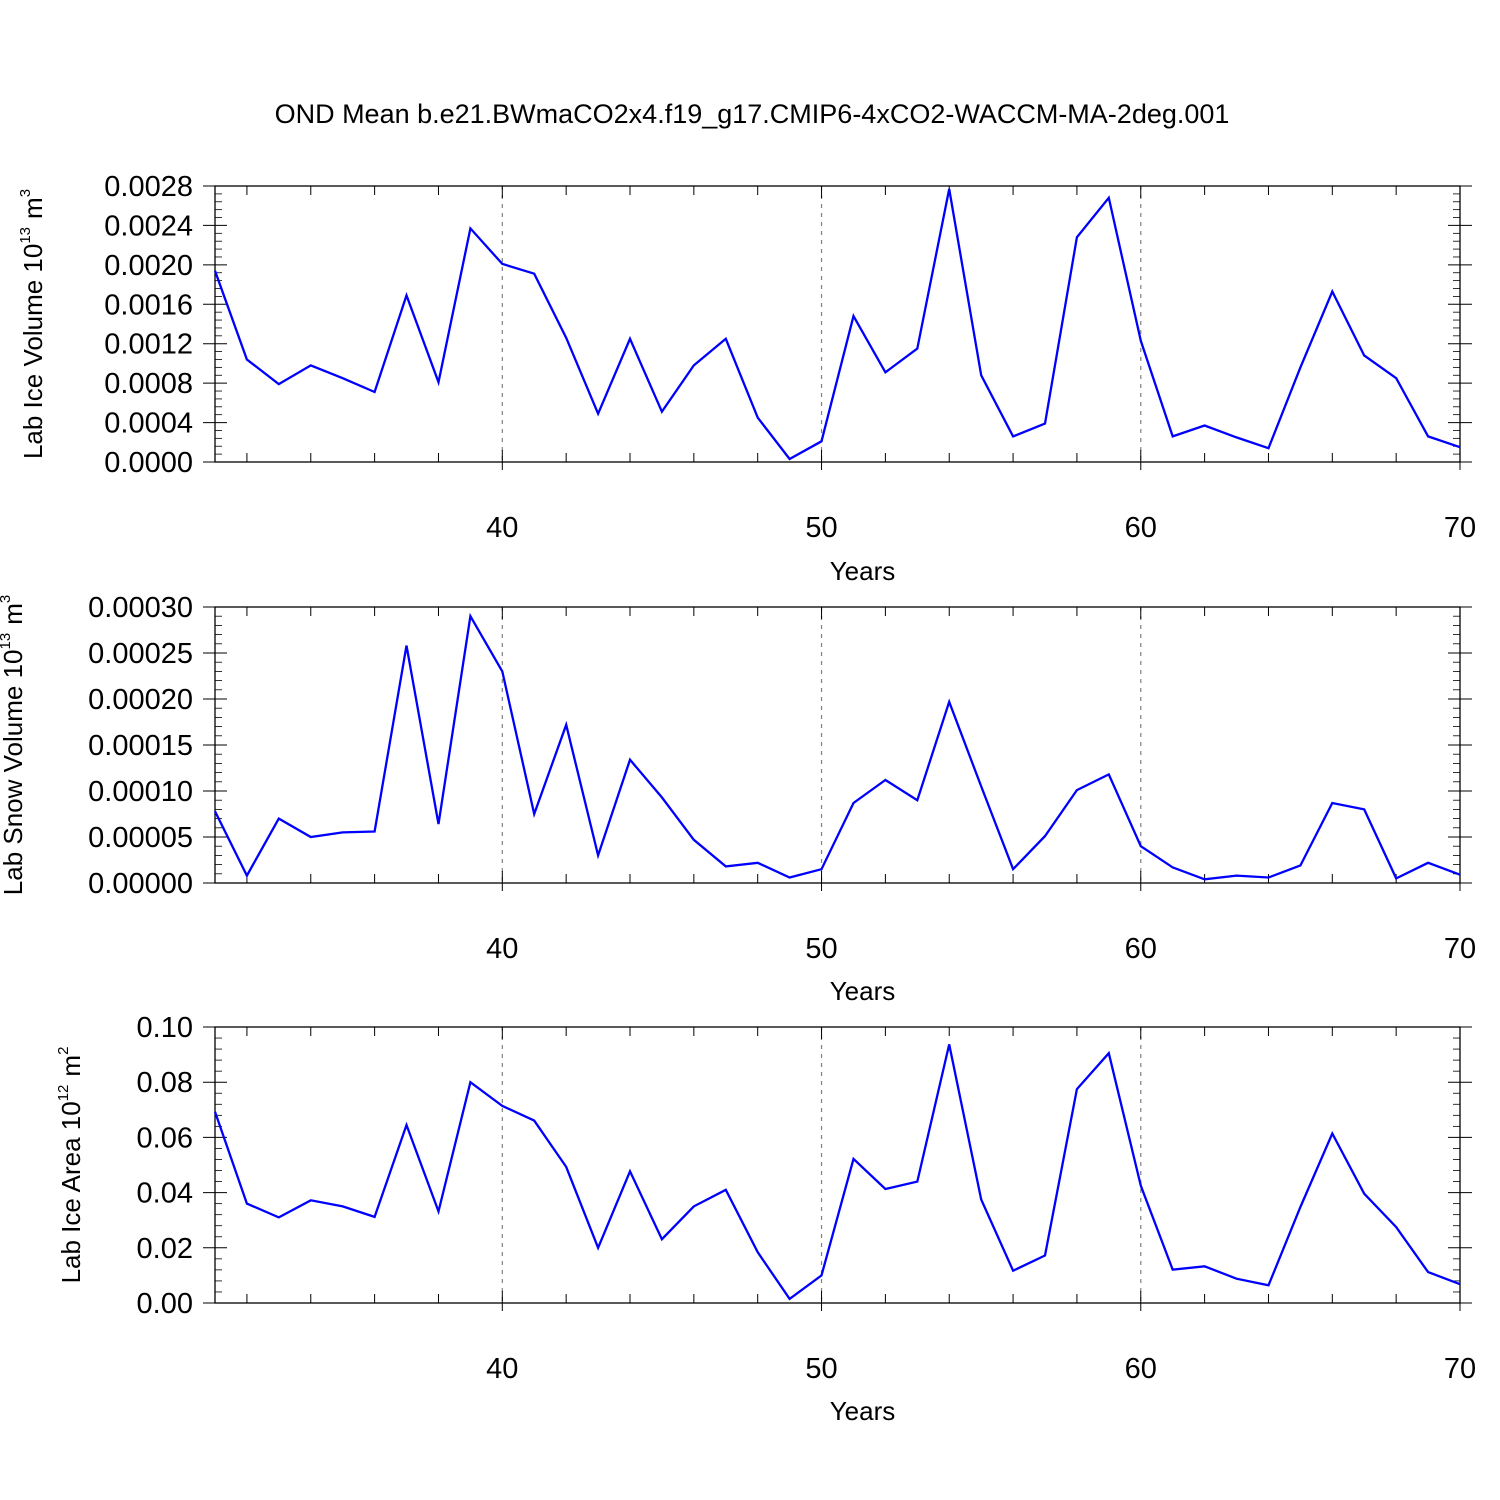 This screenshot has height=1500, width=1500. Describe the element at coordinates (148, 424) in the screenshot. I see `y-tick-label: 0.0004` at that location.